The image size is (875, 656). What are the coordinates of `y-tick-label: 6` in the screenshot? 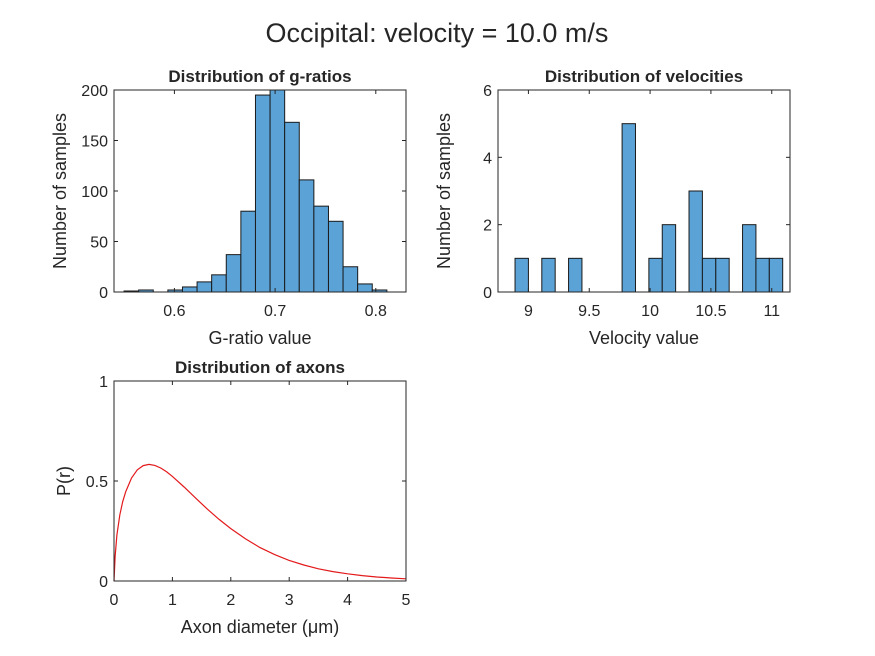 It's located at (487, 91).